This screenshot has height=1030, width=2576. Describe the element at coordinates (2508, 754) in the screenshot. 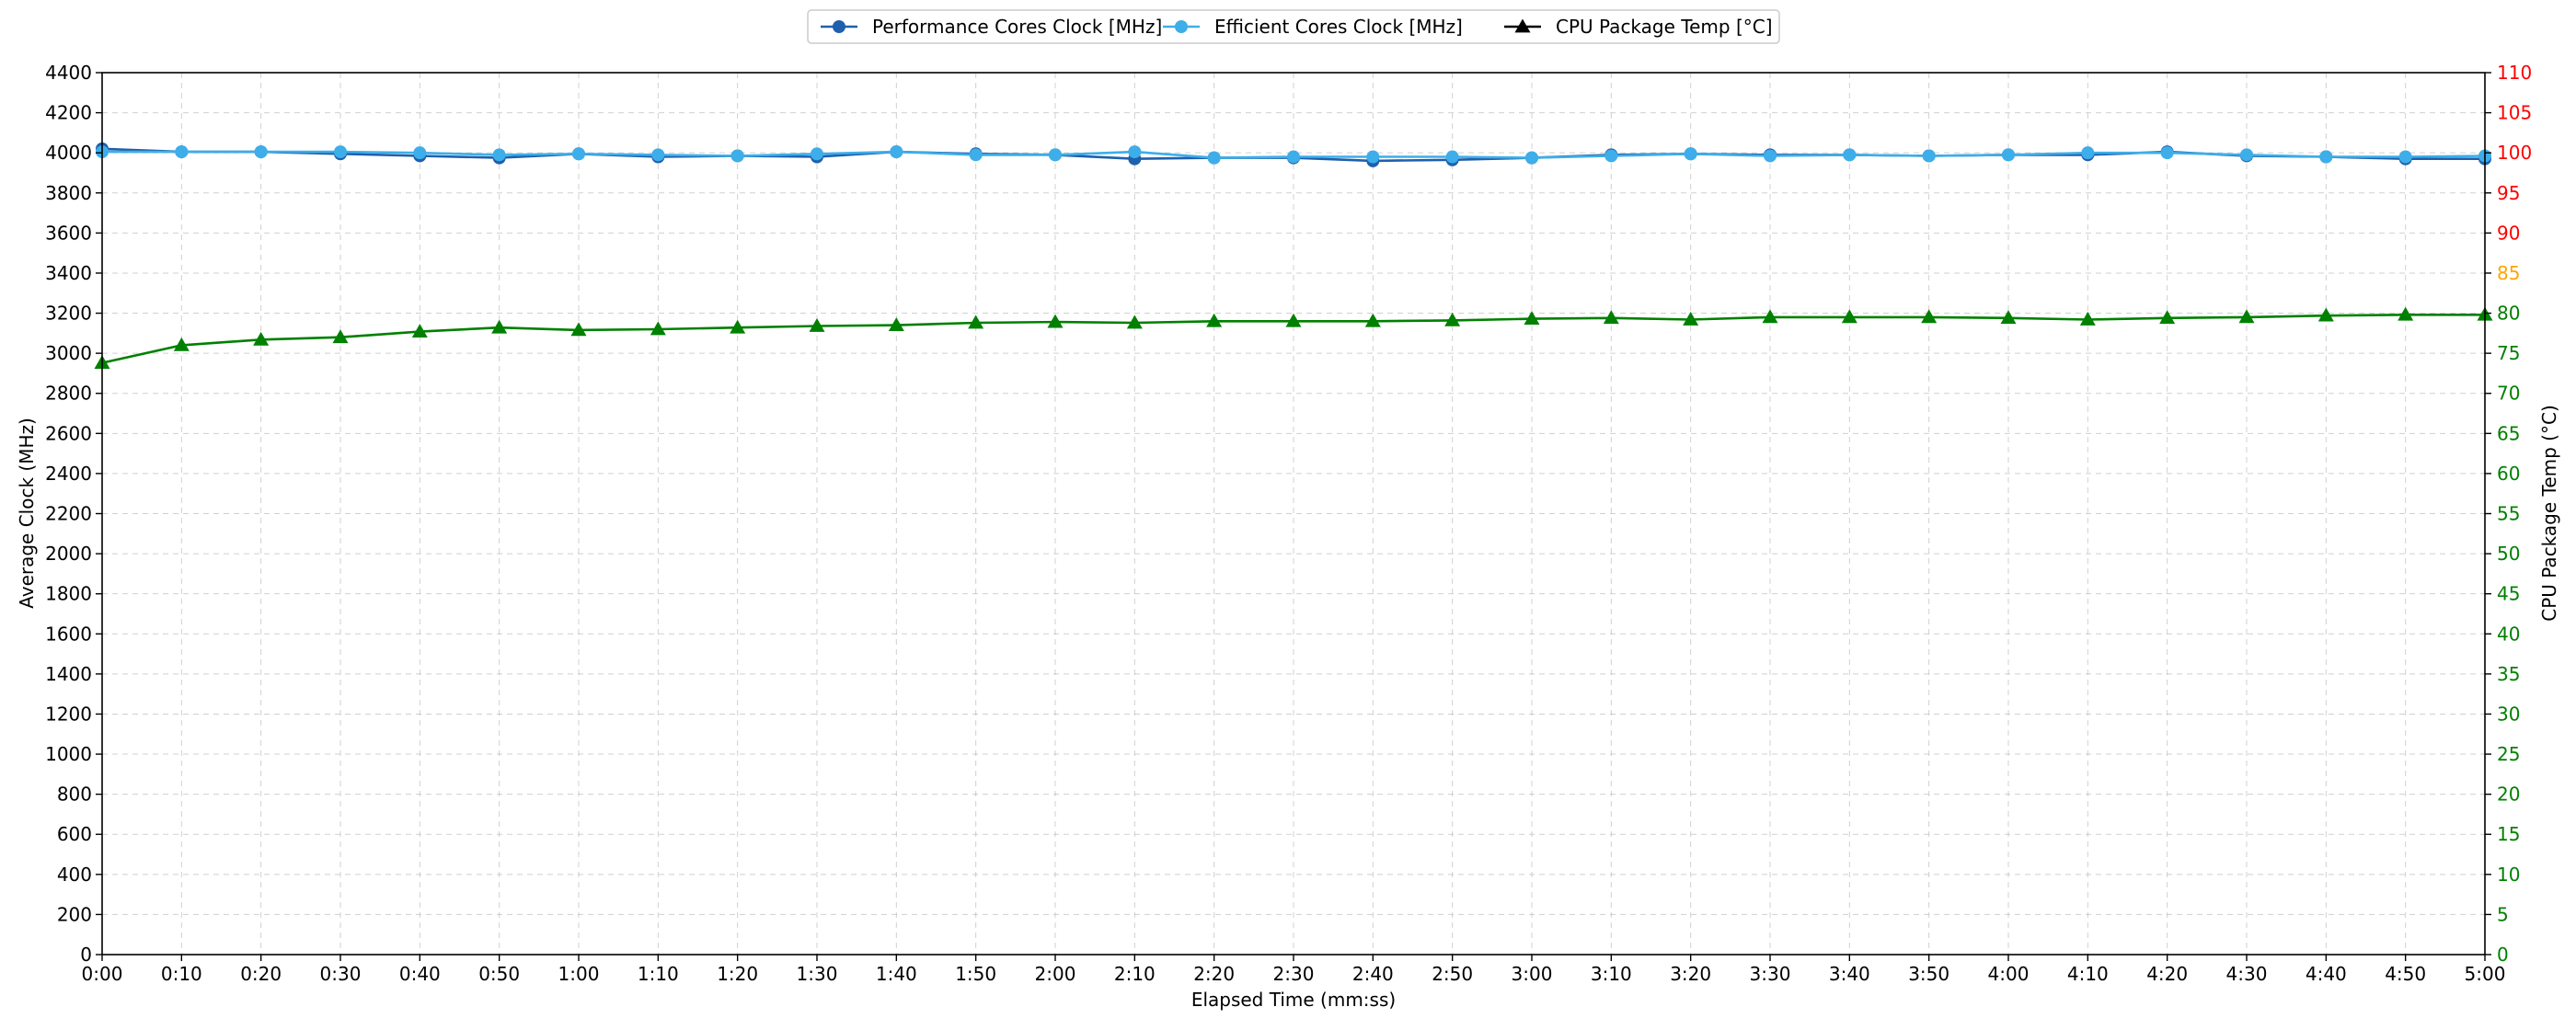

I see `y2-tick-label: 25` at that location.